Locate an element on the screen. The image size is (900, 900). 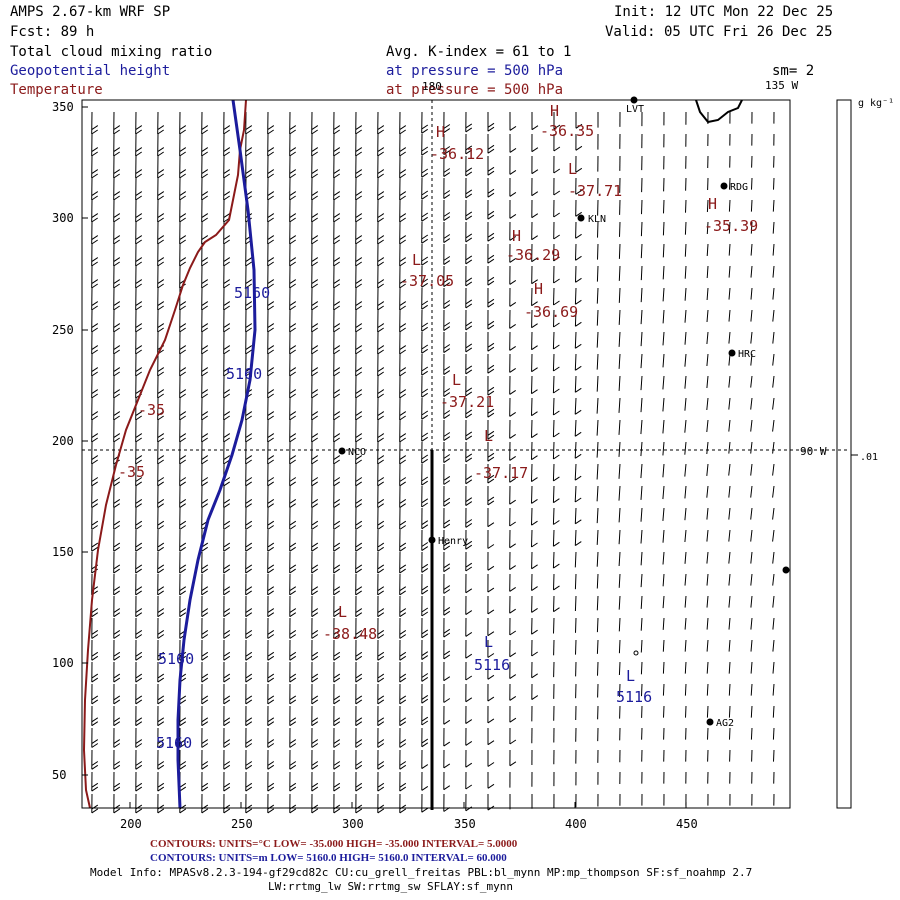
temp-sym: H is located at coordinates (516, 236).